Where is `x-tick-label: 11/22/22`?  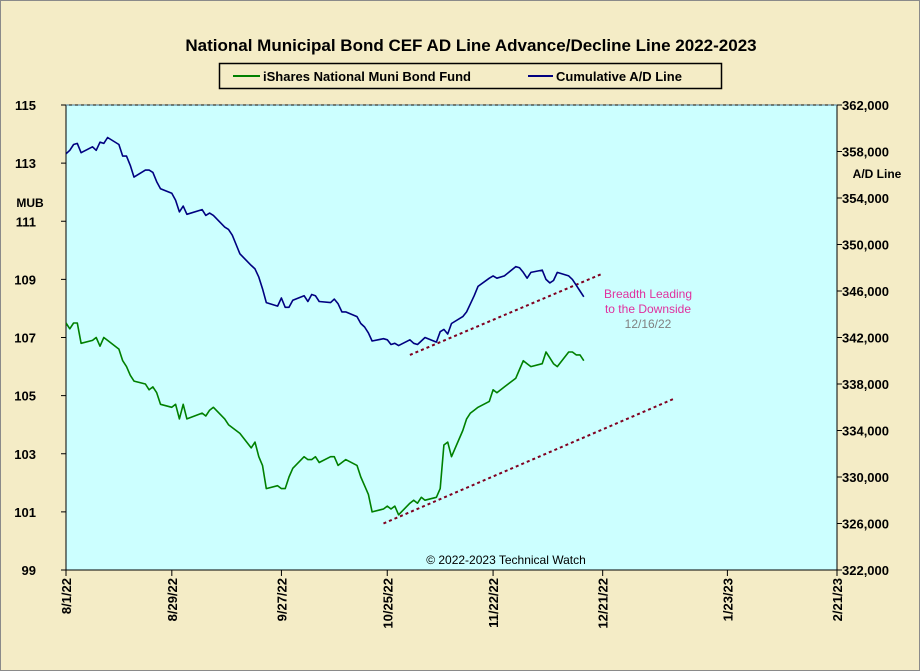 x-tick-label: 11/22/22 is located at coordinates (493, 603).